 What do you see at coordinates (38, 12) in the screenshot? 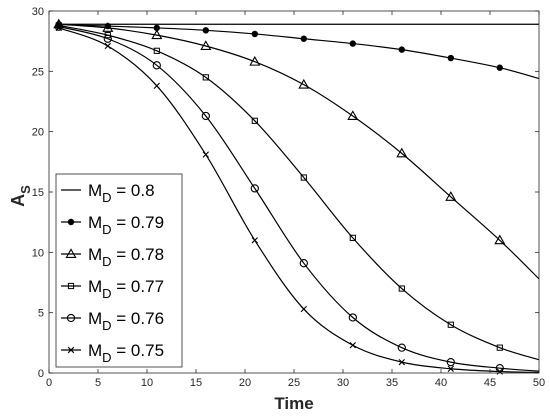
I see `y-tick-label-6: 30` at bounding box center [38, 12].